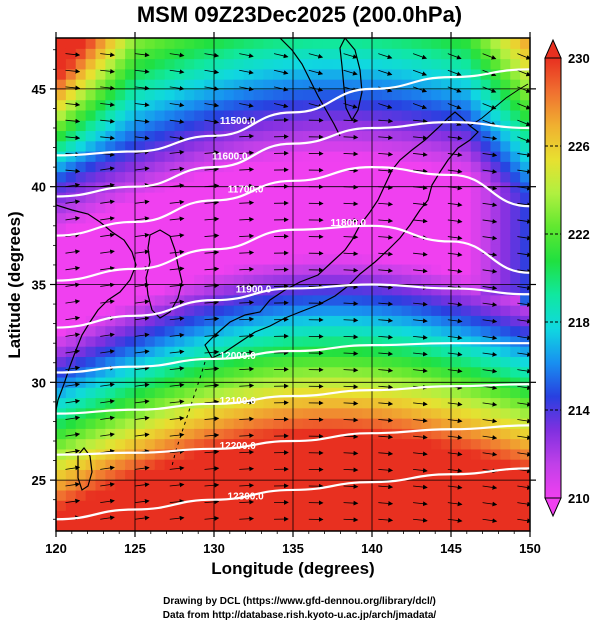  What do you see at coordinates (246, 497) in the screenshot?
I see `contour-label: 12300.0` at bounding box center [246, 497].